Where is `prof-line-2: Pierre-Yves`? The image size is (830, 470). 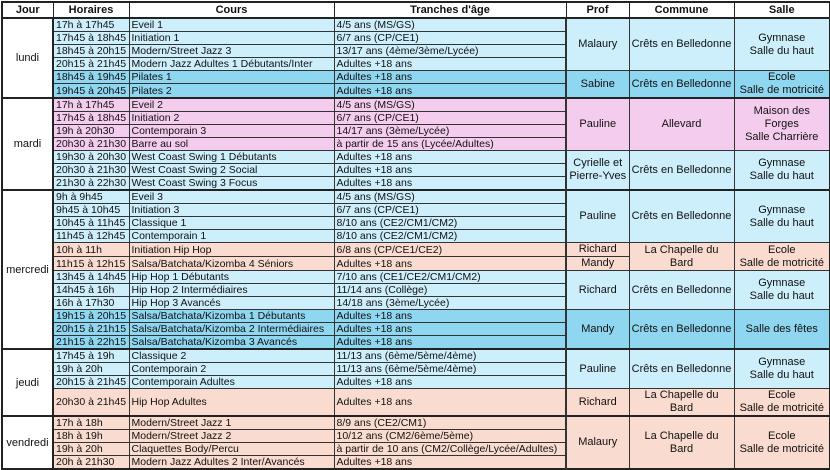 prof-line-2: Pierre-Yves is located at coordinates (598, 176).